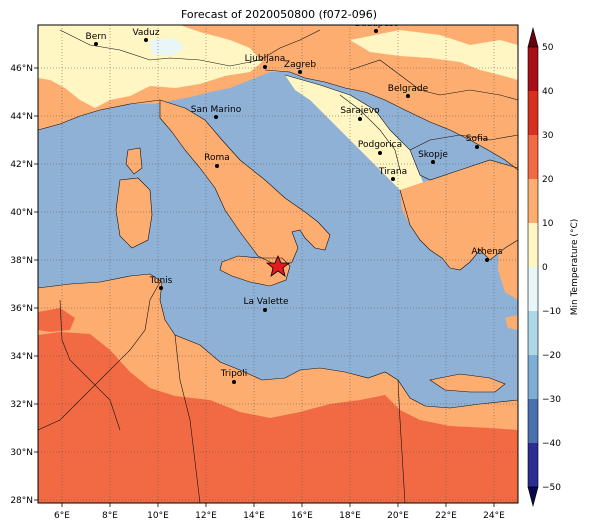 The height and width of the screenshot is (529, 592). I want to click on forecast-point-star-marker, so click(278, 265).